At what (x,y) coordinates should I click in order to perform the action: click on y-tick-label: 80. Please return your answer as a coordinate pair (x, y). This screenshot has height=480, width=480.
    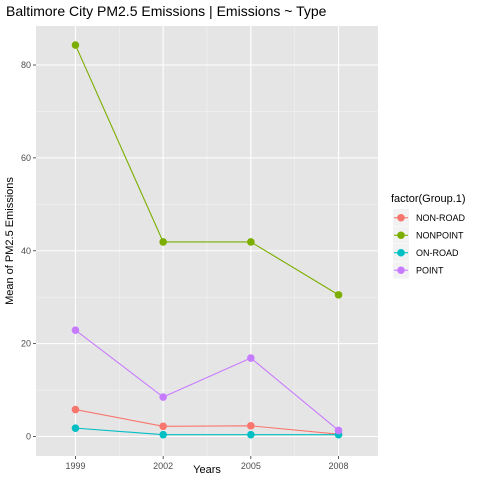
    Looking at the image, I should click on (26, 65).